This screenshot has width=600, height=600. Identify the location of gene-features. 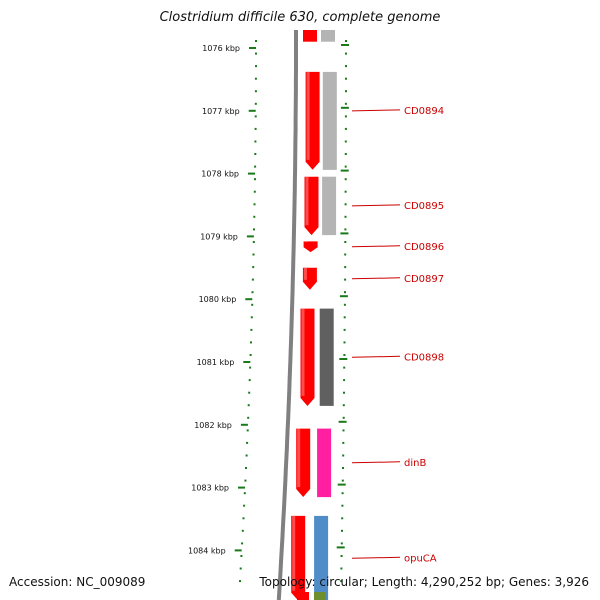
(314, 315).